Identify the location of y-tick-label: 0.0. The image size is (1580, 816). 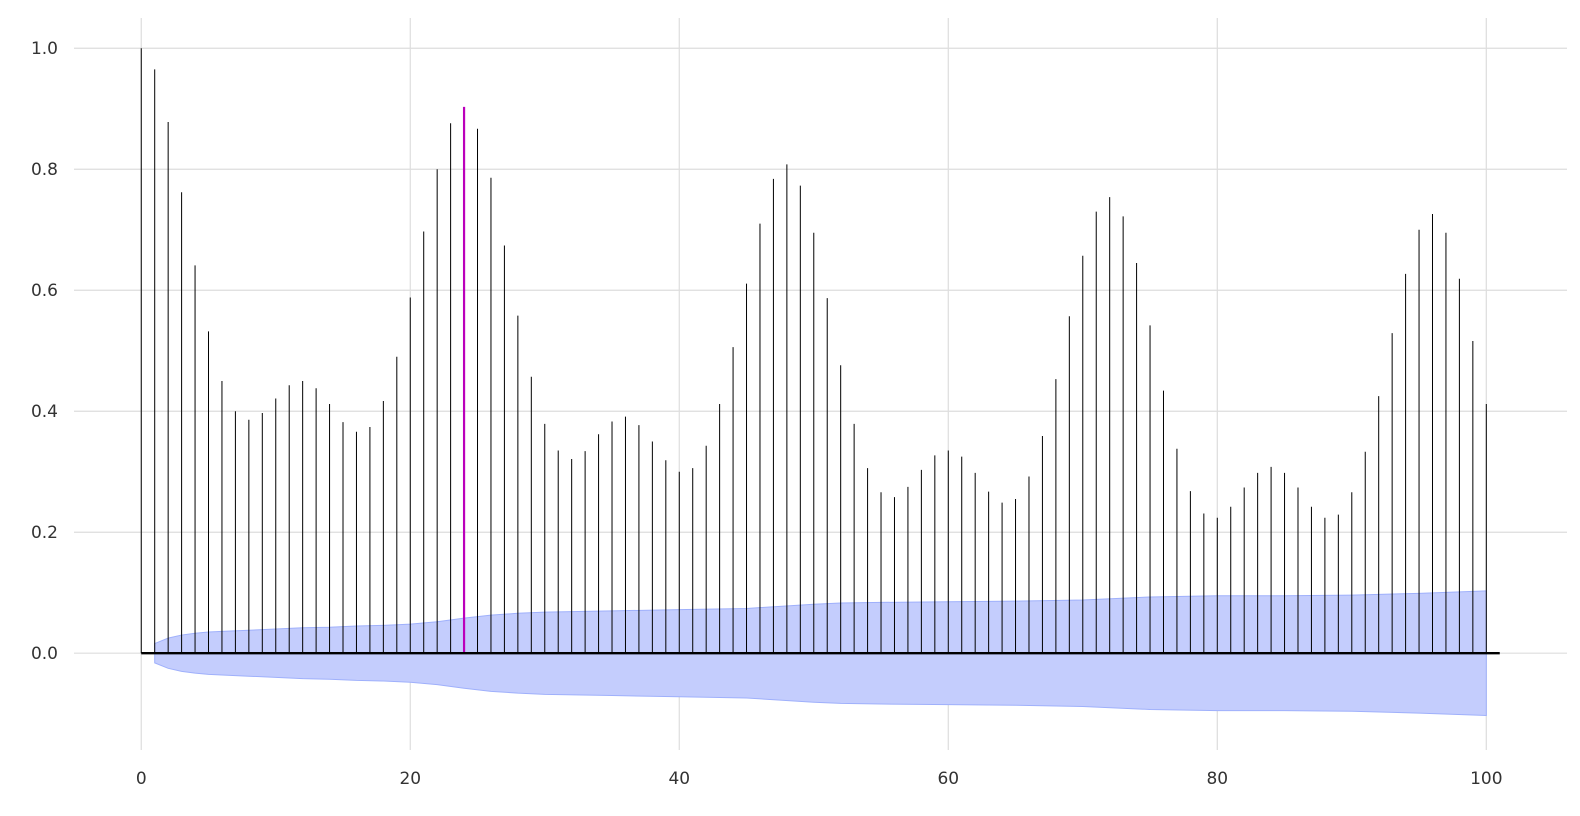
(44, 654).